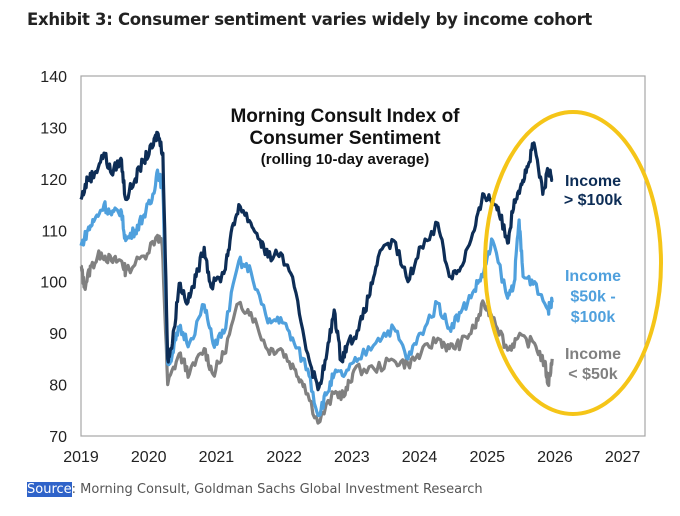  What do you see at coordinates (592, 297) in the screenshot?
I see `series-label: $50k -` at bounding box center [592, 297].